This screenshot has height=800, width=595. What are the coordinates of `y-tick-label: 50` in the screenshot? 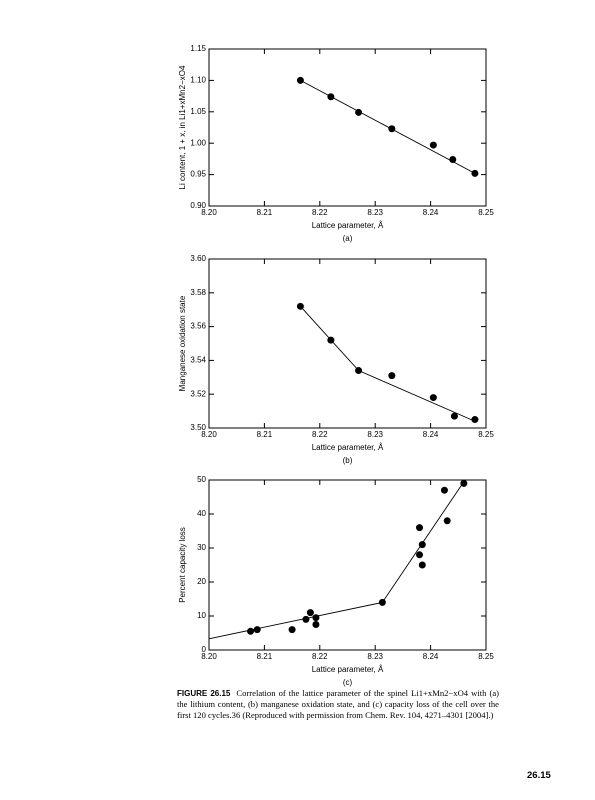 It's located at (201, 479).